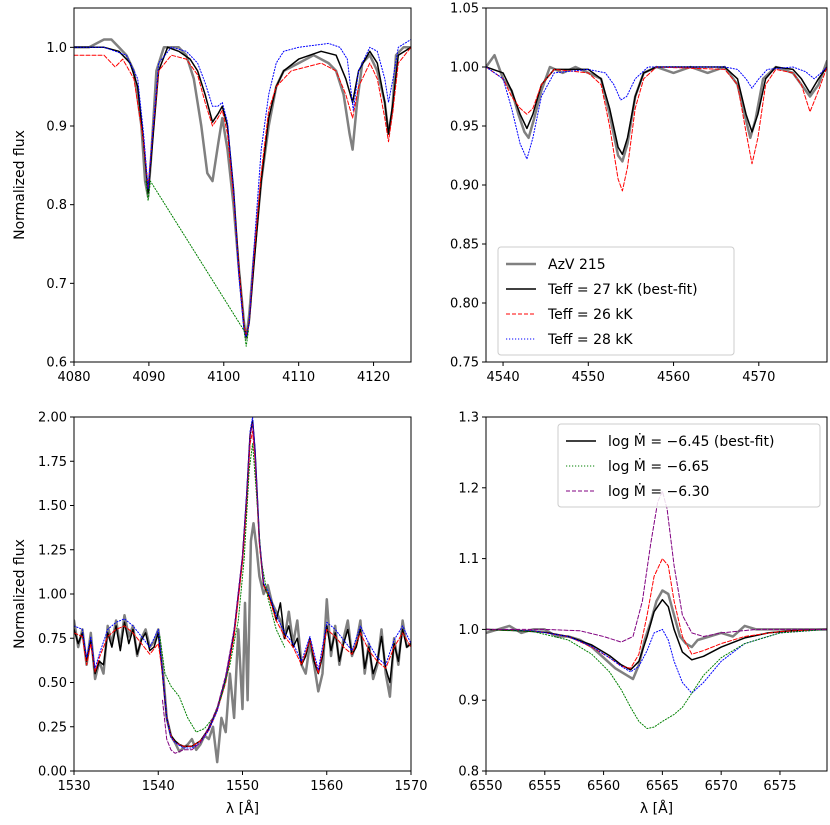 Image resolution: width=830 pixels, height=825 pixels. I want to click on x-tick-label: 6575, so click(779, 786).